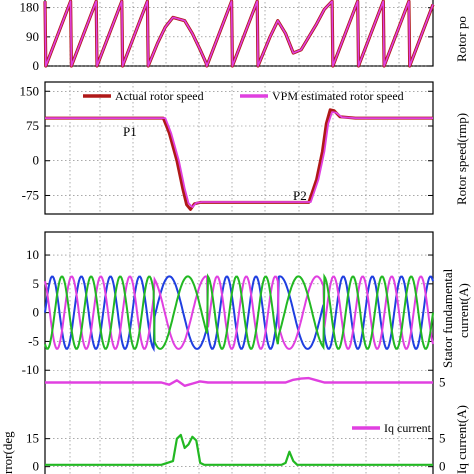 This screenshot has height=474, width=474. Describe the element at coordinates (30, 90) in the screenshot. I see `speed-tick-label-3: 150` at that location.